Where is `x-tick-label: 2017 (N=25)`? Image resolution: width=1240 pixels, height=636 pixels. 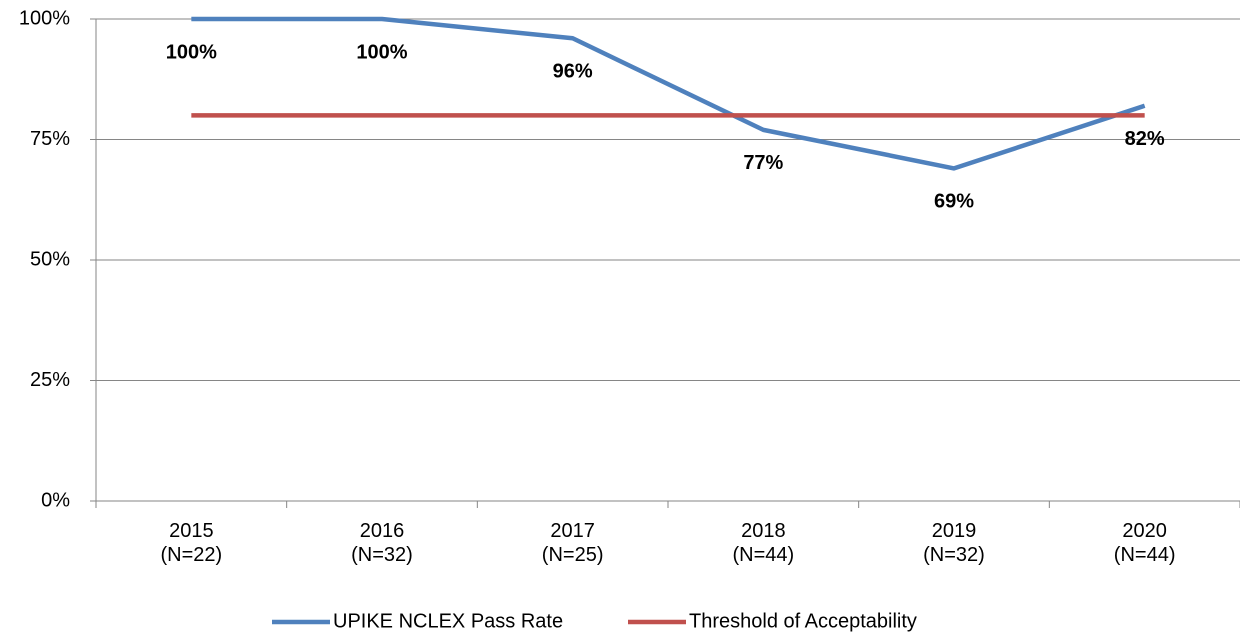
x-tick-label: 2017 (N=25) is located at coordinates (572, 543).